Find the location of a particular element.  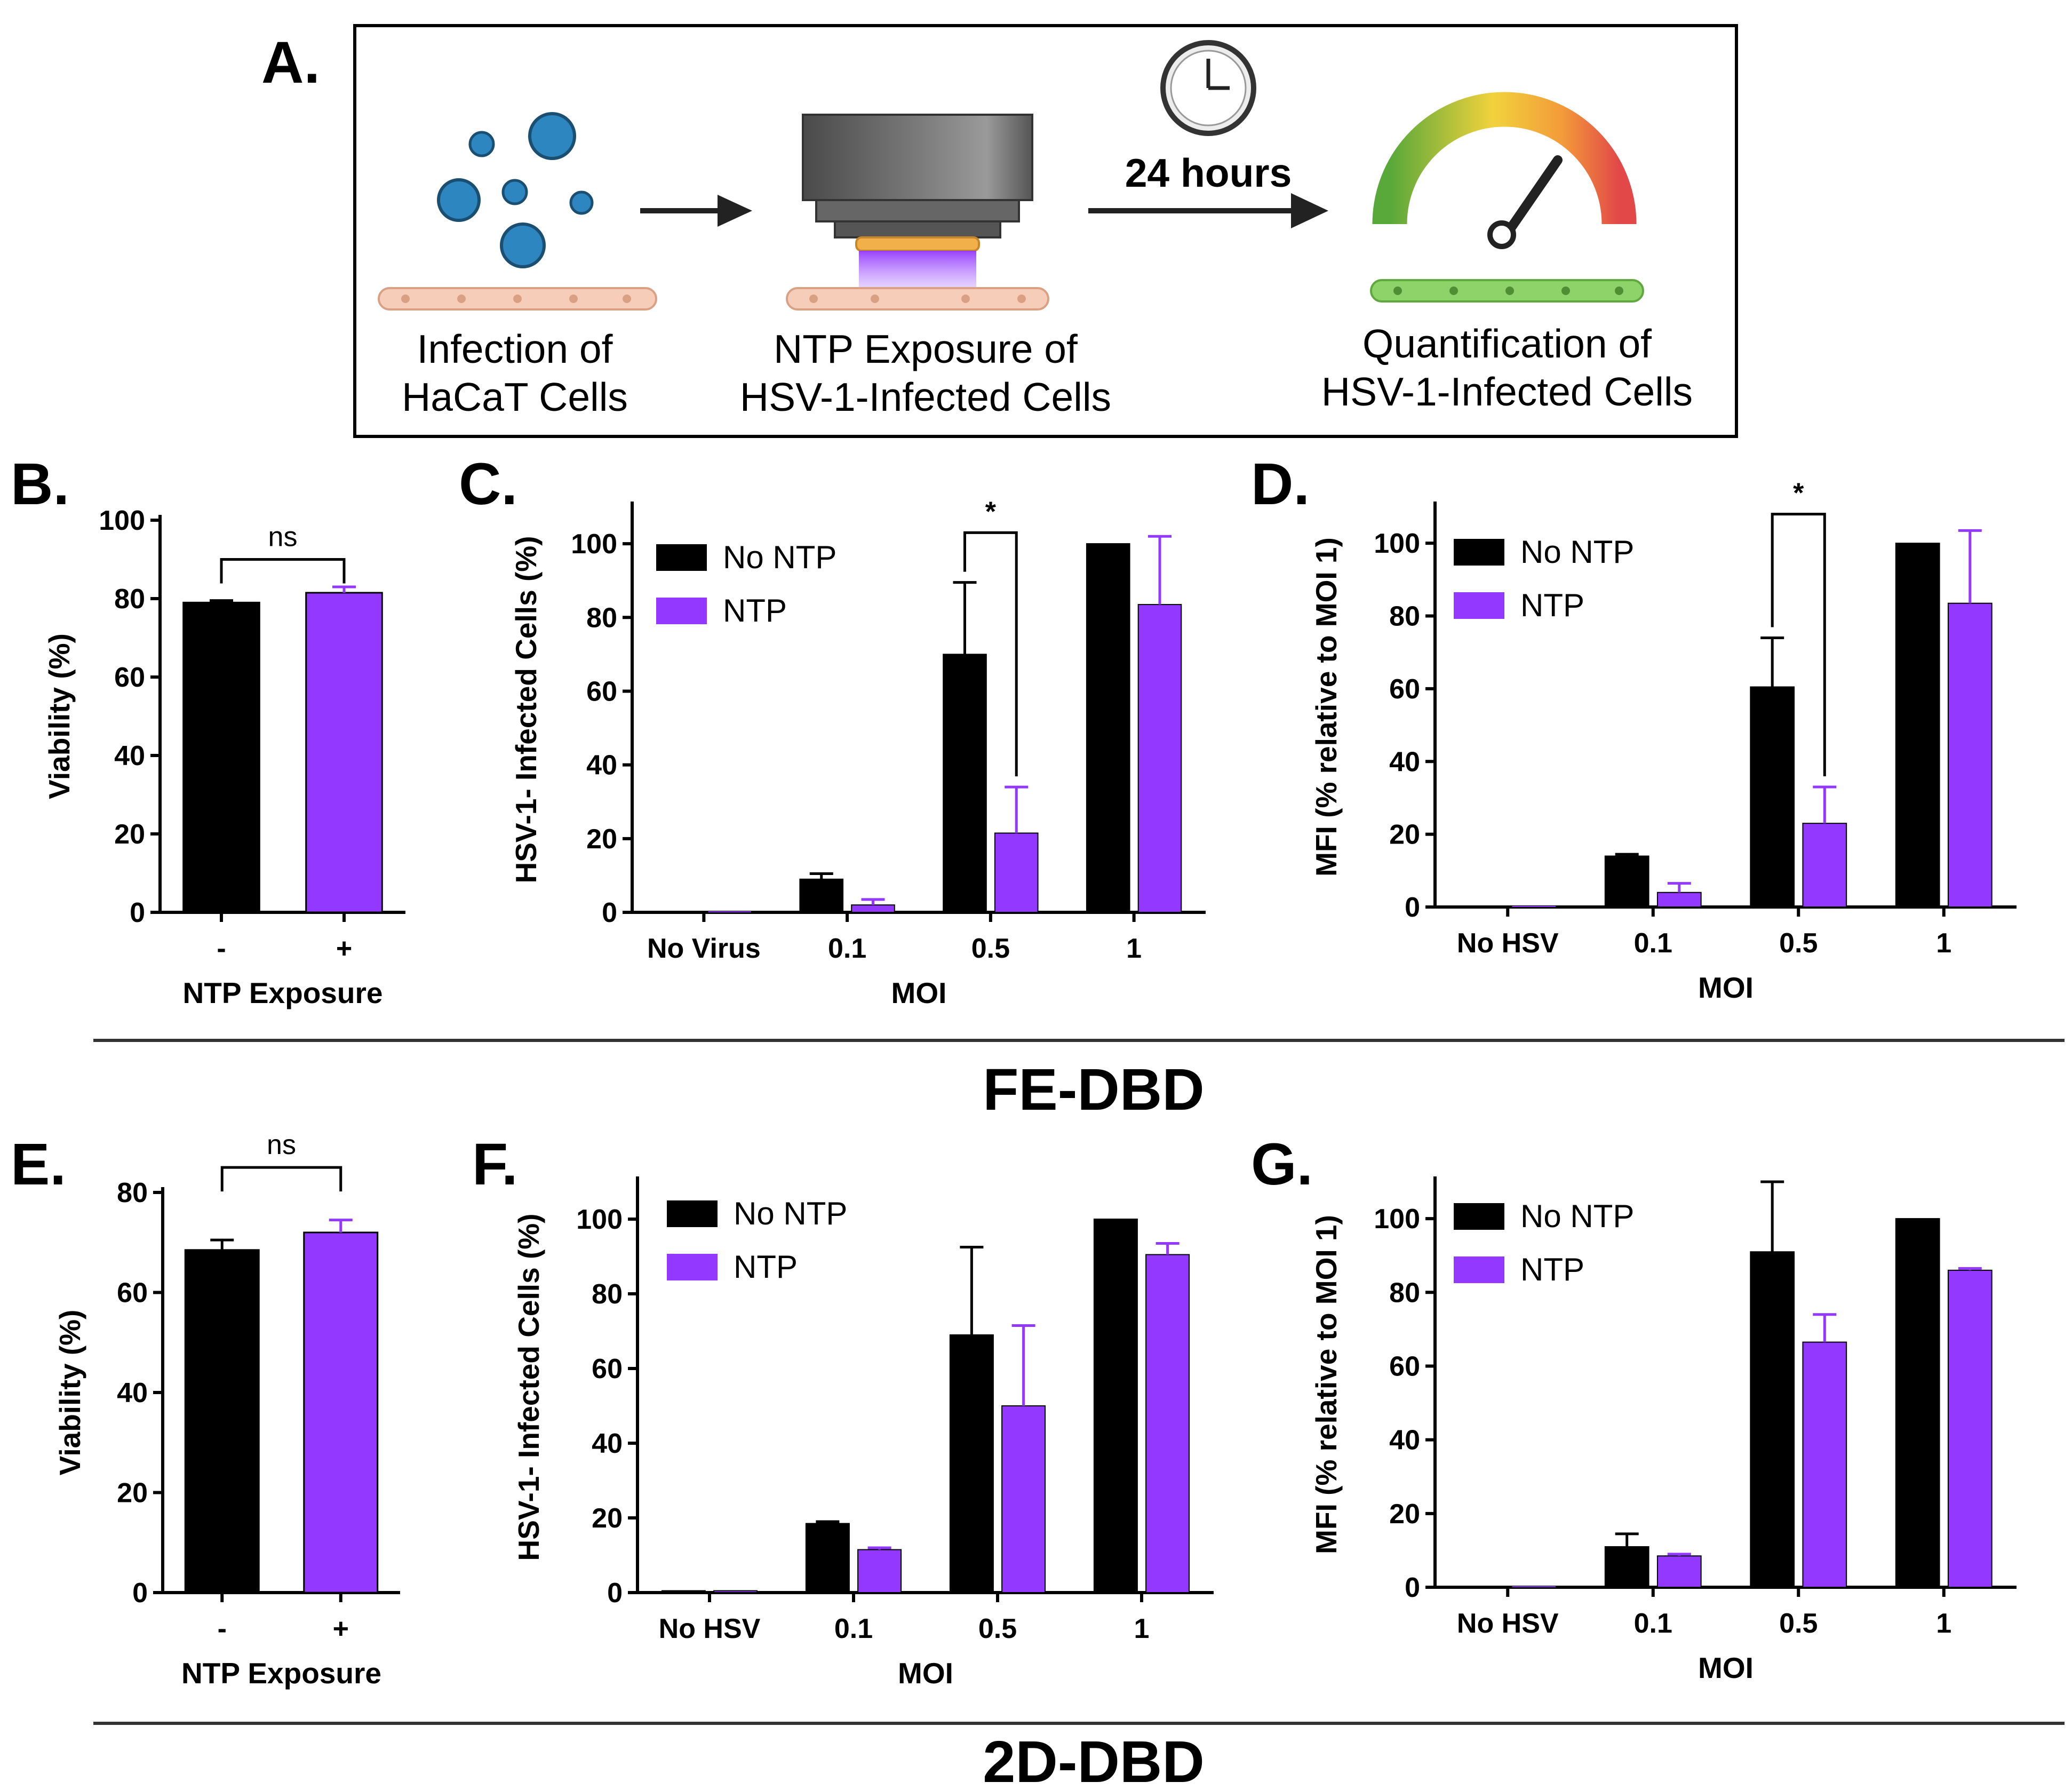

significance-label: * is located at coordinates (1798, 493).